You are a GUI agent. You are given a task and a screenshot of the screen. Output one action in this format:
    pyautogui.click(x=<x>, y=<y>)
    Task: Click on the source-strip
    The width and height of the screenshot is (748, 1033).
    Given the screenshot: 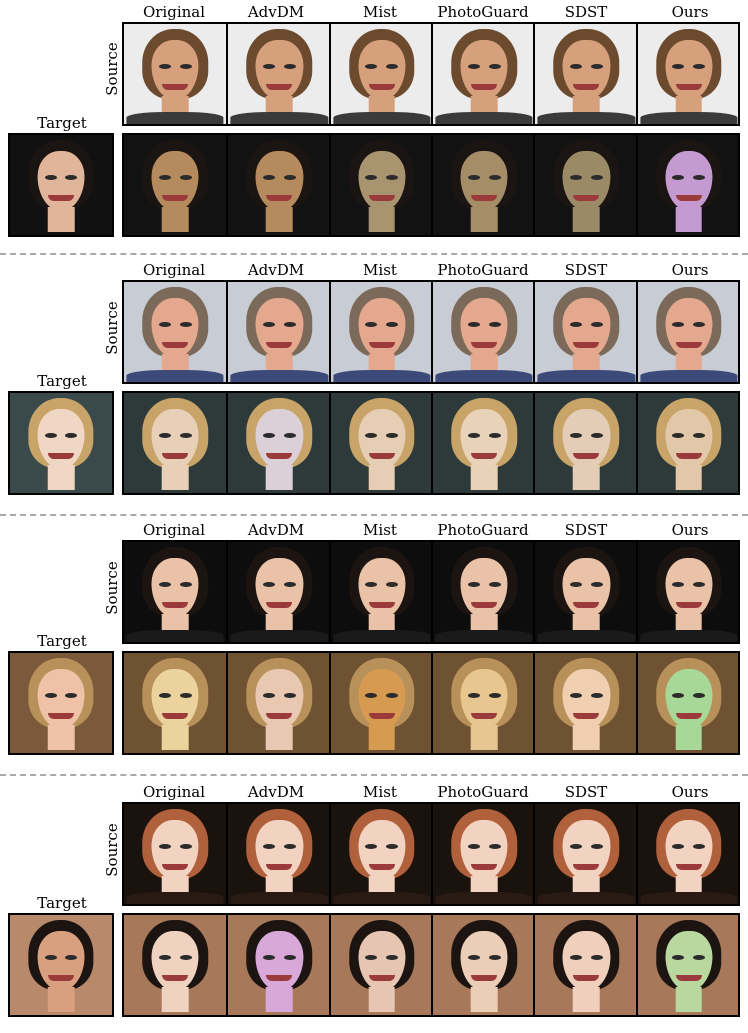 What is the action you would take?
    pyautogui.click(x=431, y=332)
    